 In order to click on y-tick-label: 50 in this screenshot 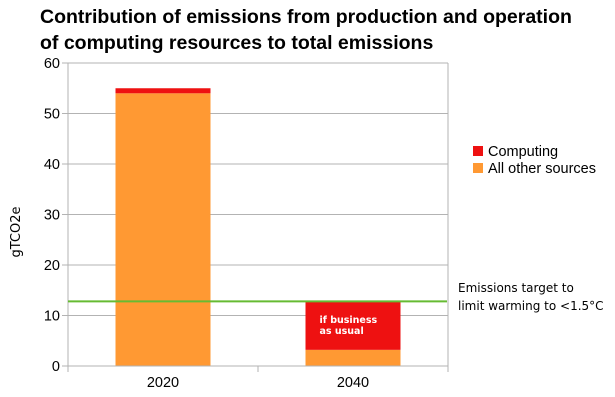, I will do `click(52, 115)`.